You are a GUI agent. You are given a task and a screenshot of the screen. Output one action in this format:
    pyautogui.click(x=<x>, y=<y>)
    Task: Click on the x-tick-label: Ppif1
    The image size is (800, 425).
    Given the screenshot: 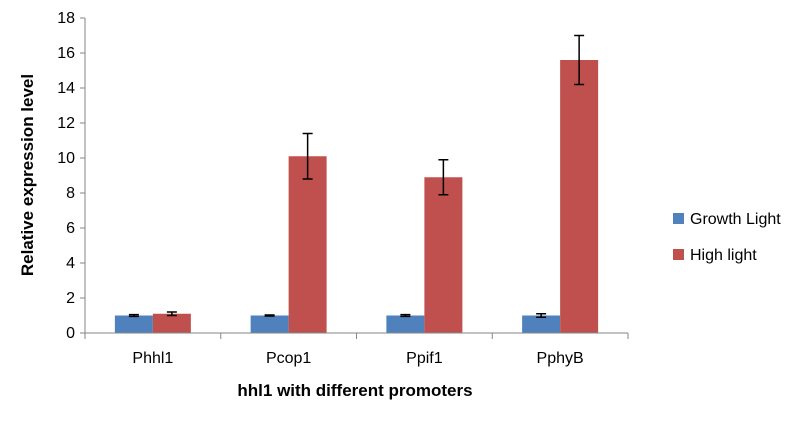 What is the action you would take?
    pyautogui.click(x=424, y=358)
    